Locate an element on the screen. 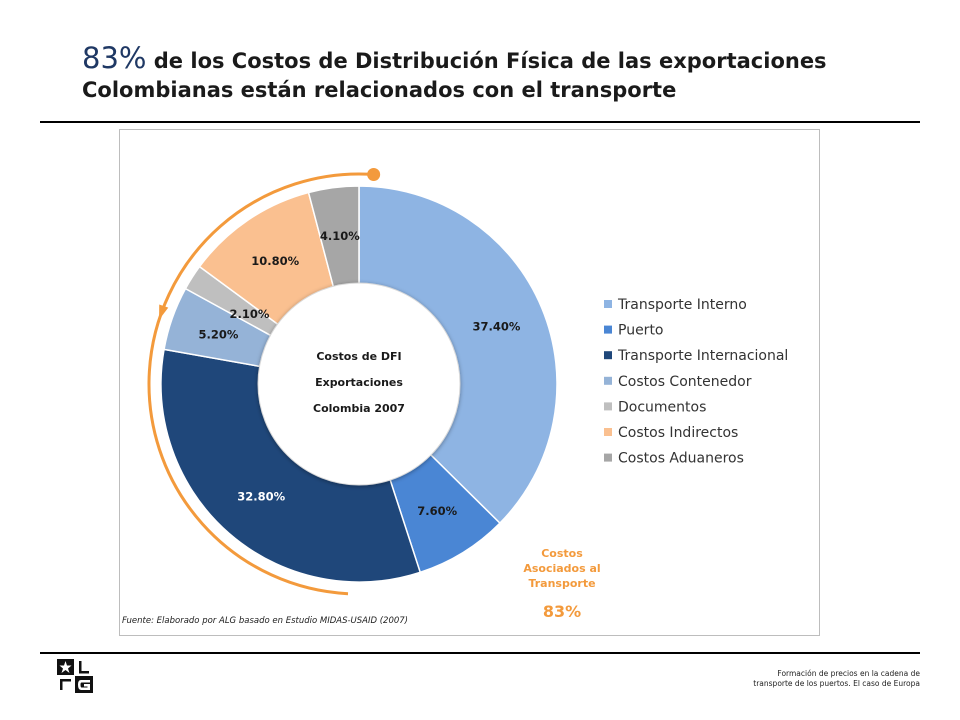 Image resolution: width=960 pixels, height=720 pixels. top-divider is located at coordinates (480, 122).